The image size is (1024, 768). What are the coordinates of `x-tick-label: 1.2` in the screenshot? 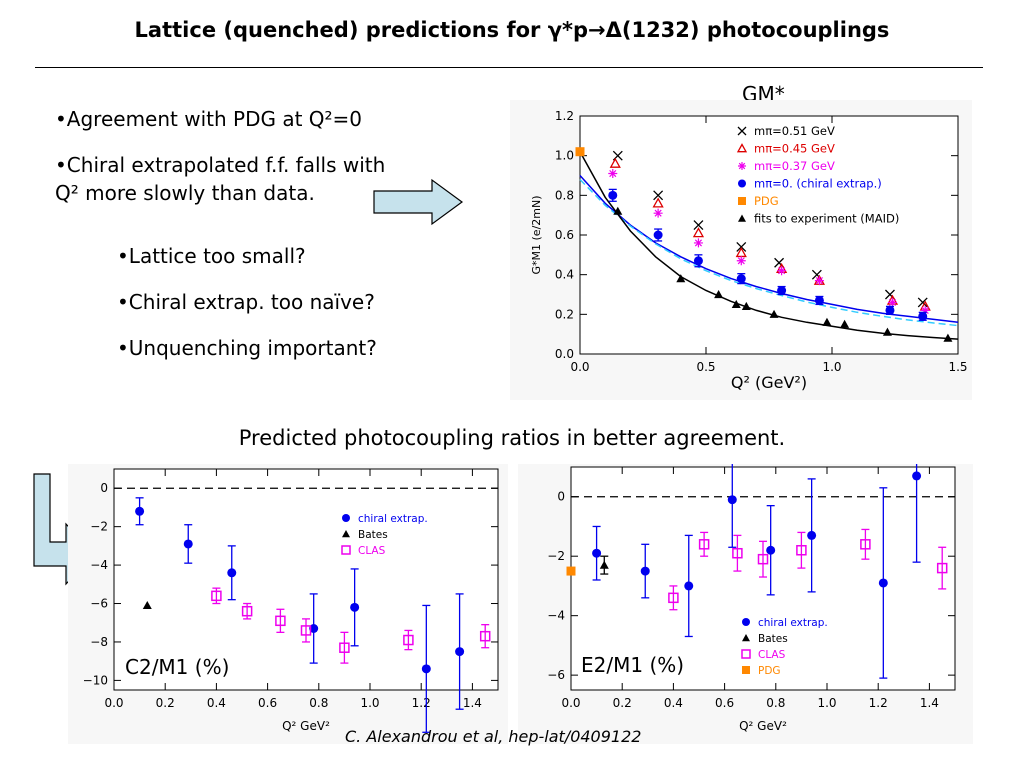 It's located at (421, 703).